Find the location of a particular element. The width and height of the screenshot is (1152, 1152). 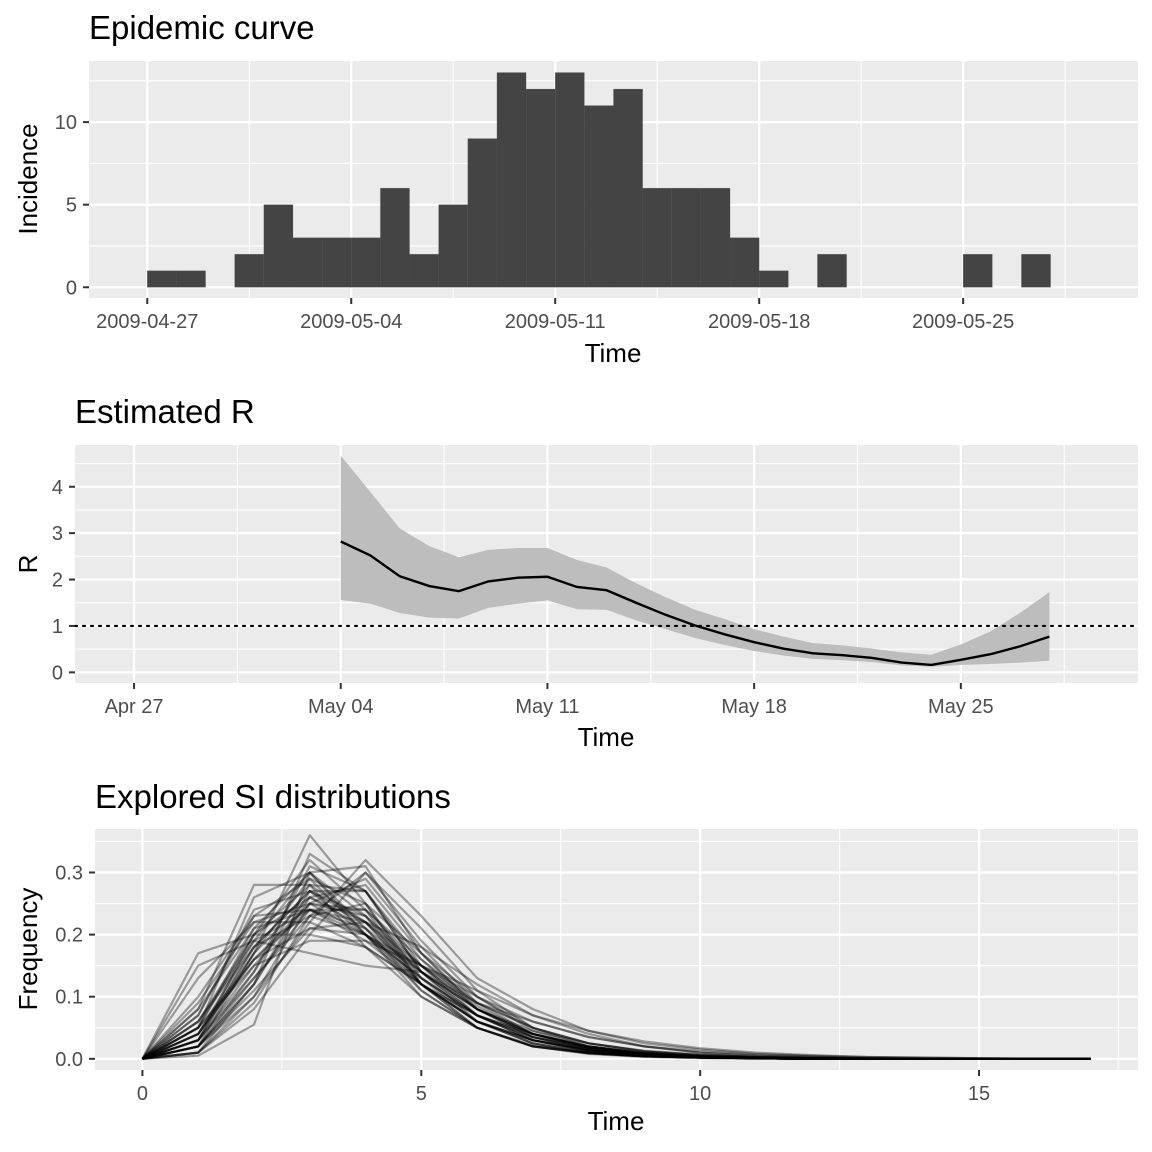

epidemic-curve-x-axis-title: Time is located at coordinates (613, 353).